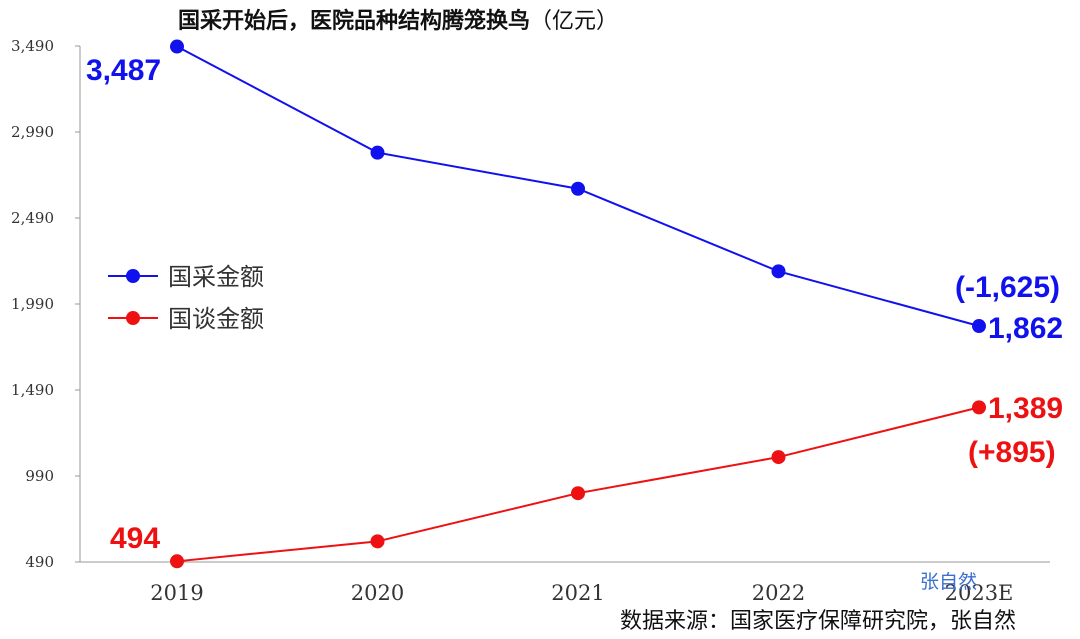  I want to click on legend: 国采金额 国谈金额, so click(186, 298).